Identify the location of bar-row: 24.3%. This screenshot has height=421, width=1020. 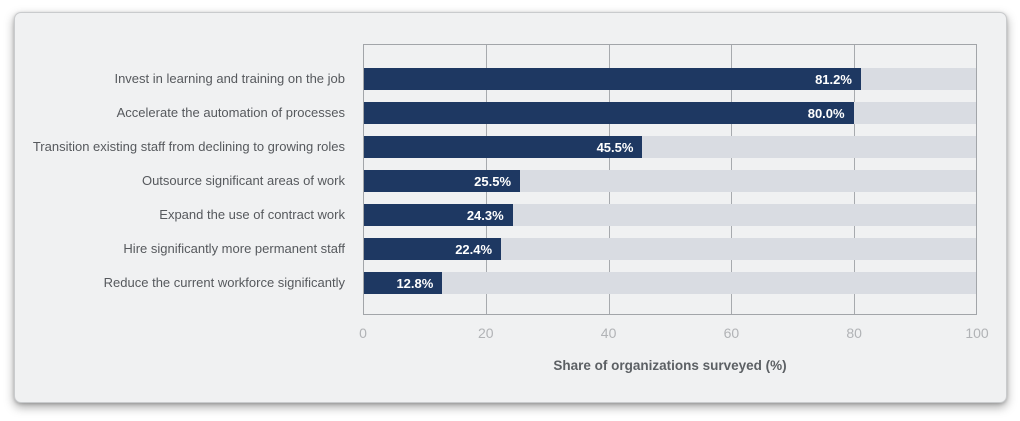
(670, 215).